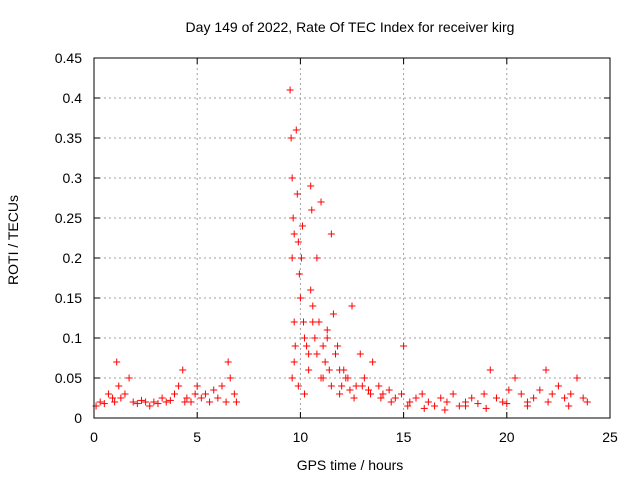 Image resolution: width=640 pixels, height=480 pixels. What do you see at coordinates (301, 437) in the screenshot?
I see `x-tick-label: 10` at bounding box center [301, 437].